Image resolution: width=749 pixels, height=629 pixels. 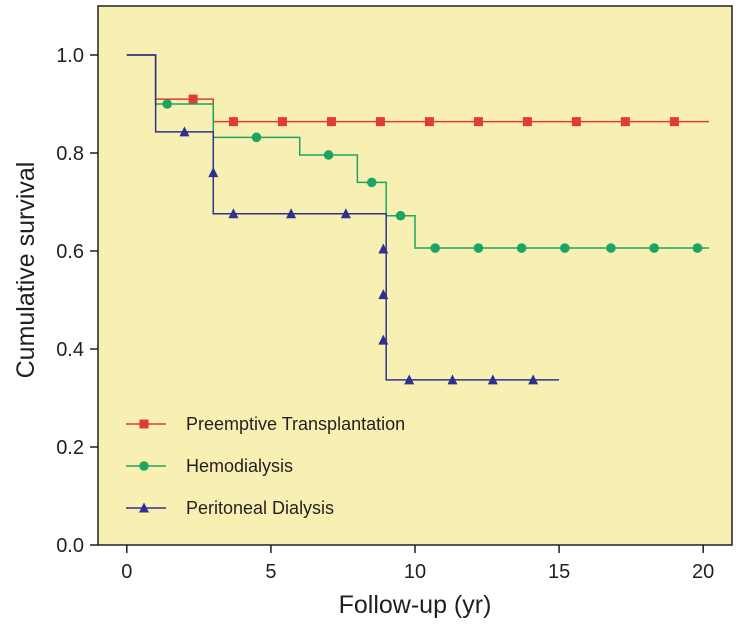 I want to click on x-tick-label: 10, so click(x=415, y=572).